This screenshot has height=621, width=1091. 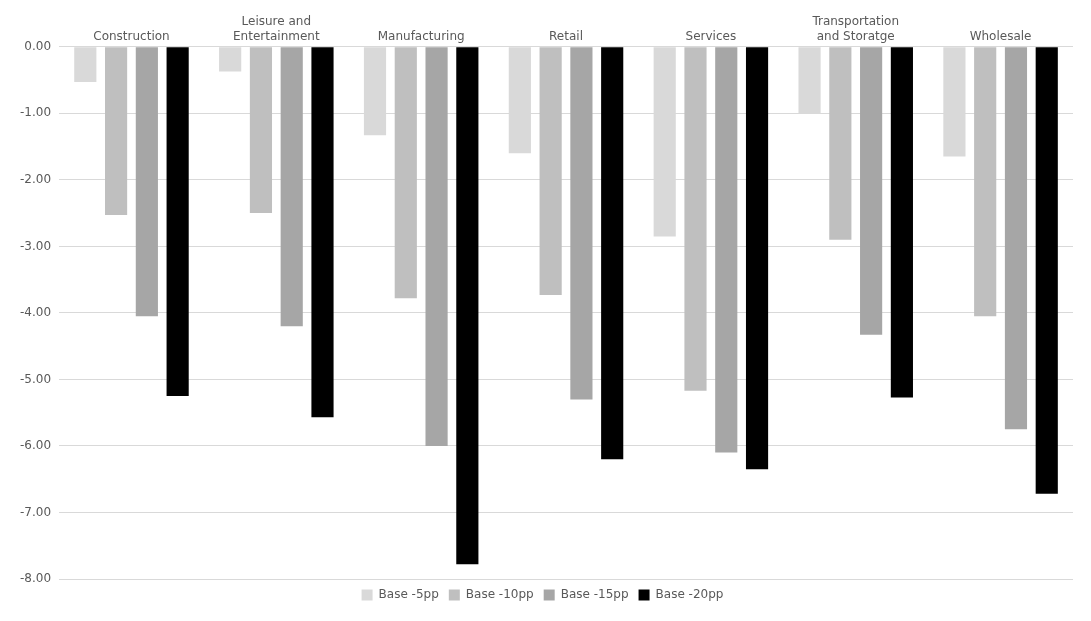 I want to click on x-tick-label: Wholesale, so click(x=1000, y=35).